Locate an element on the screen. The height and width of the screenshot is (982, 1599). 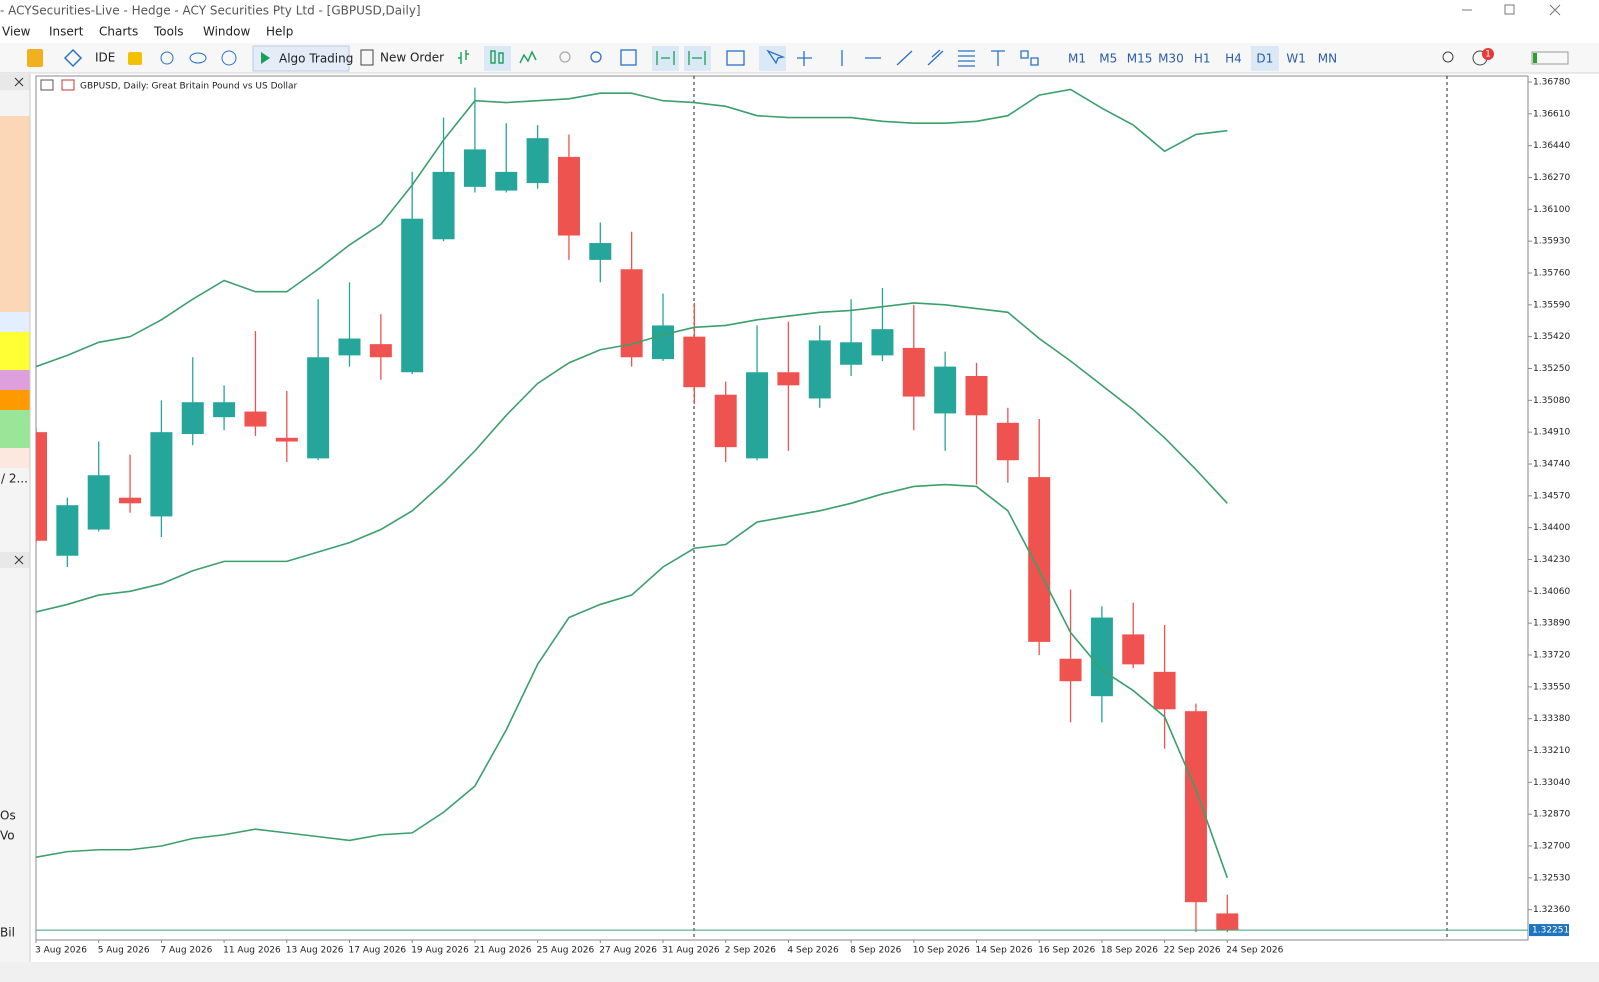
cursor-icon is located at coordinates (776, 57).